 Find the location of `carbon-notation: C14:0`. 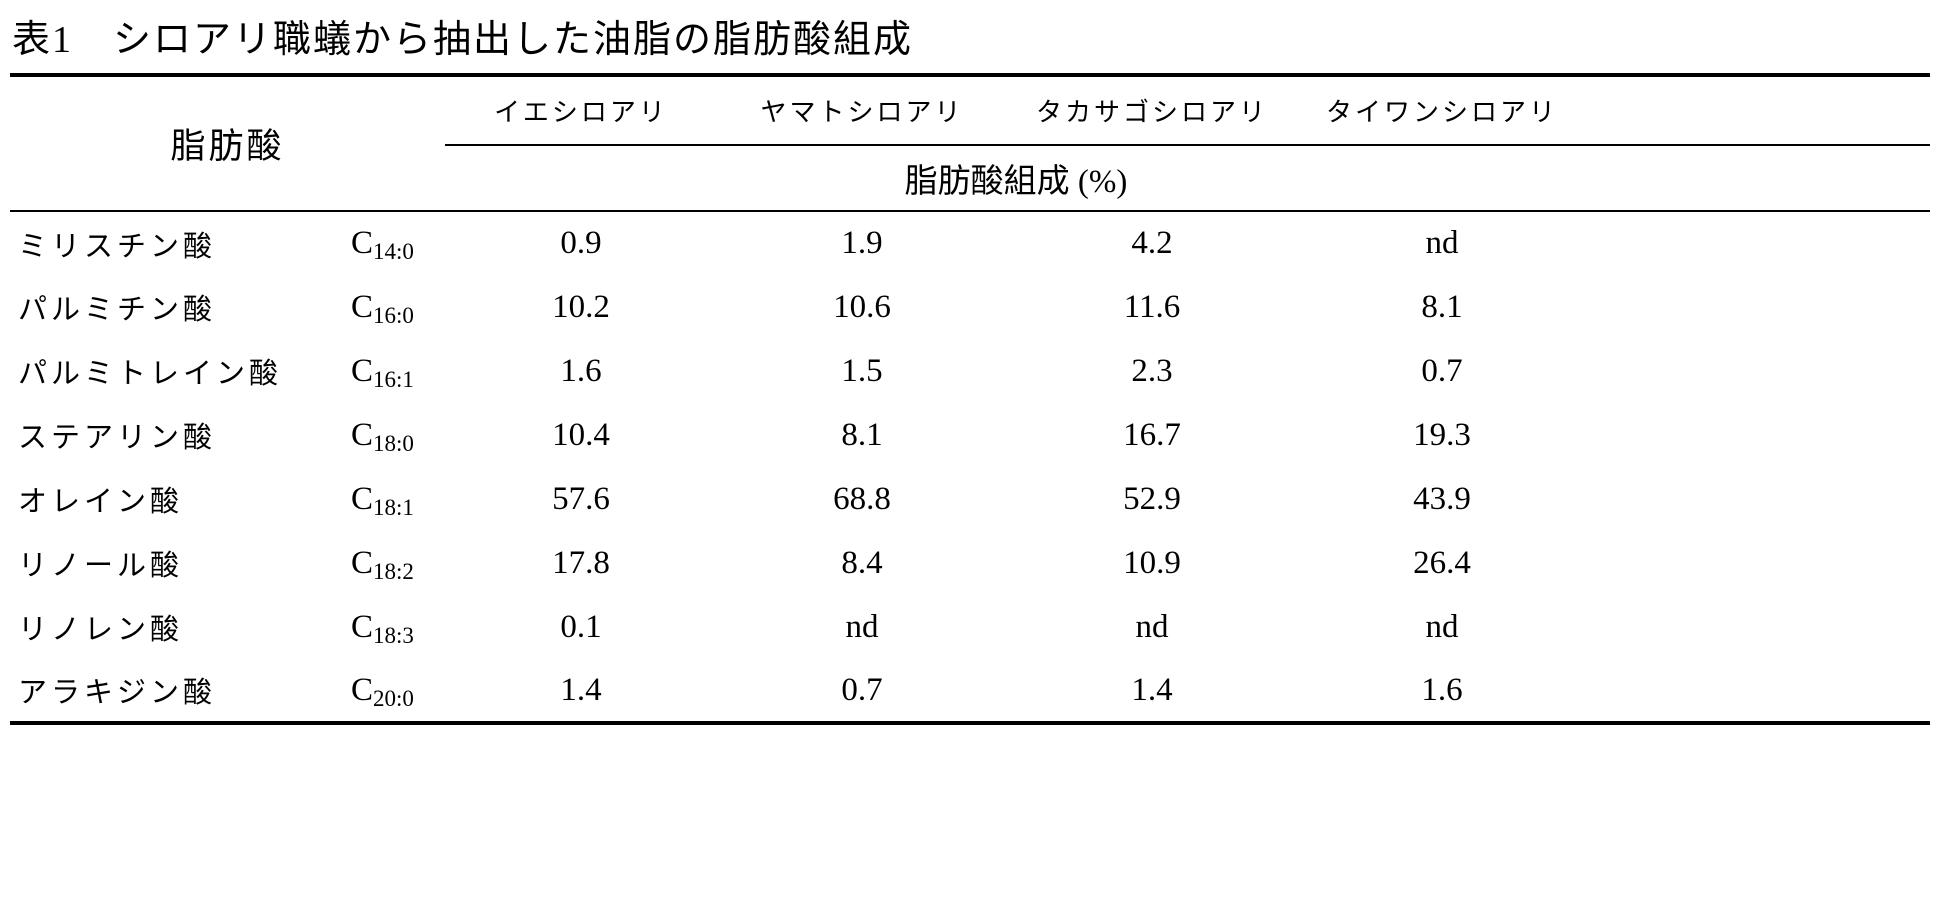

carbon-notation: C14:0 is located at coordinates (395, 243).